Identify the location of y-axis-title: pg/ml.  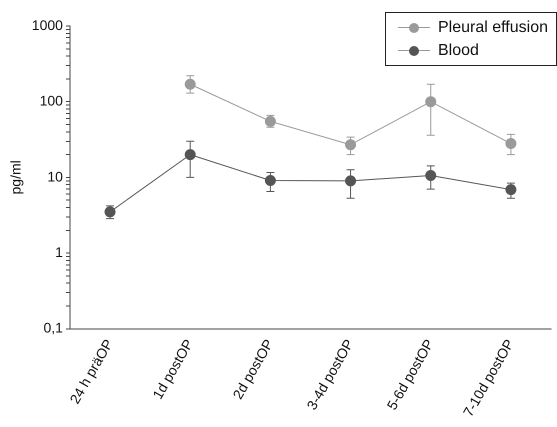
(15, 177).